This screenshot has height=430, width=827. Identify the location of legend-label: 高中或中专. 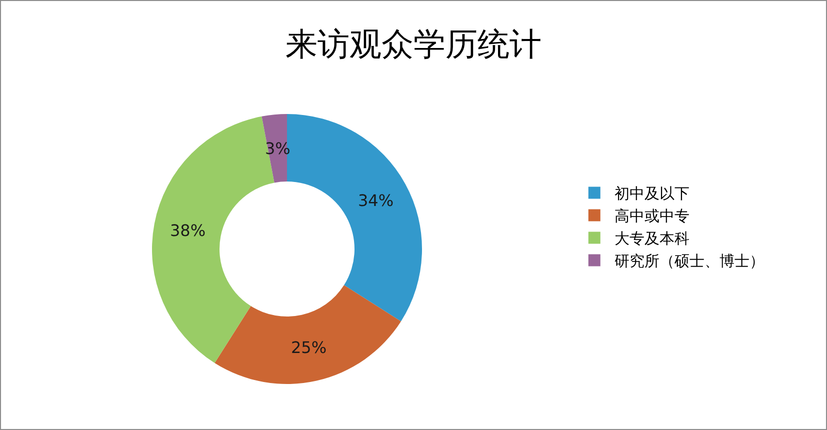
(652, 216).